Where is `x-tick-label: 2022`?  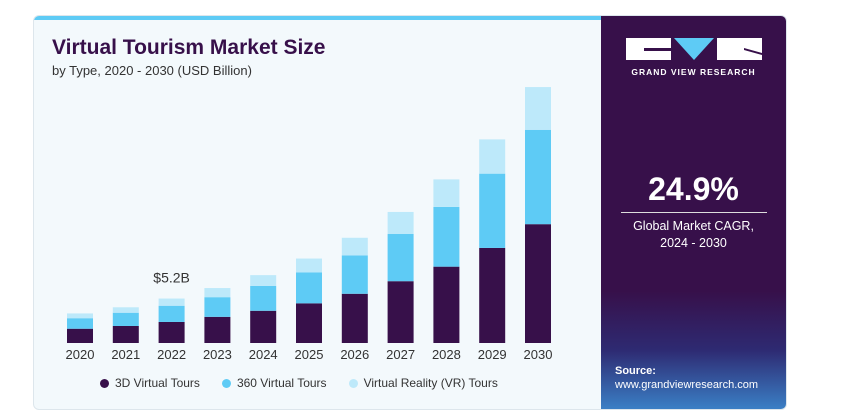
x-tick-label: 2022 is located at coordinates (171, 354).